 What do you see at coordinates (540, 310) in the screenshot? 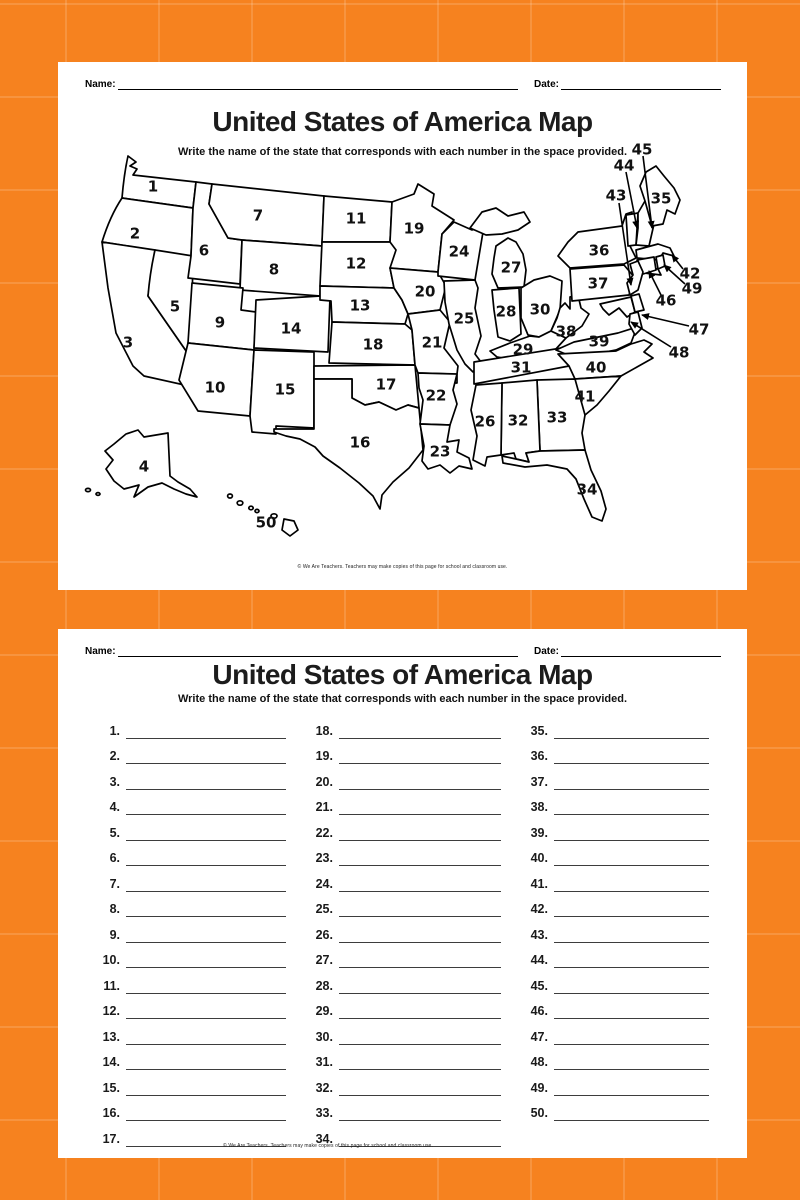
I see `map-number-30: 30` at bounding box center [540, 310].